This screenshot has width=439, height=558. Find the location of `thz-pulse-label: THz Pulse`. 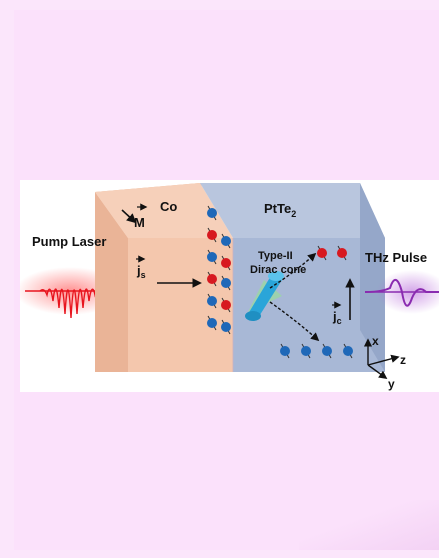

thz-pulse-label: THz Pulse is located at coordinates (396, 257).